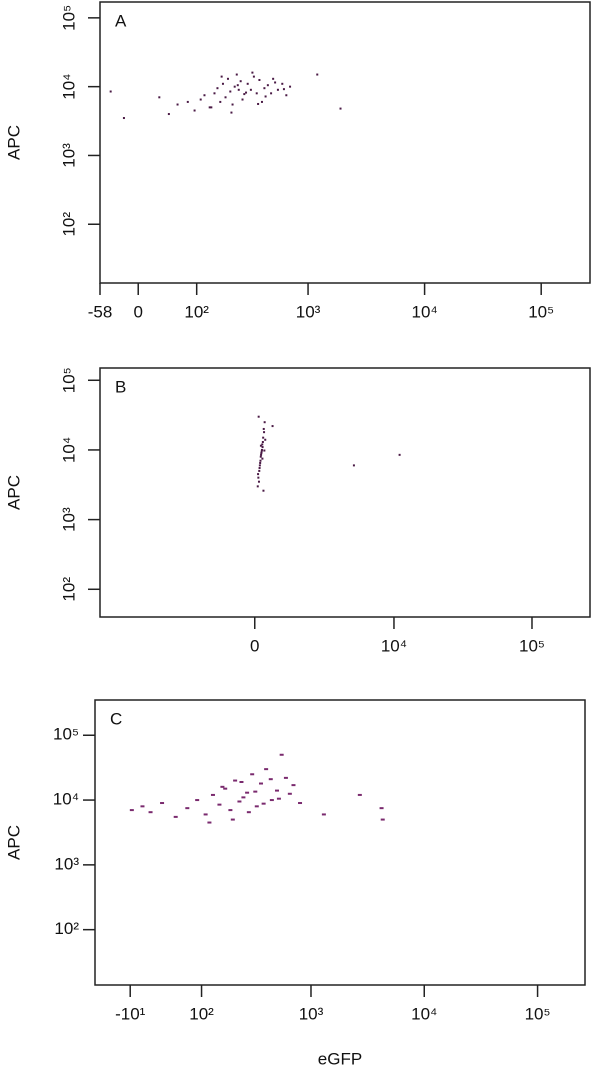  What do you see at coordinates (130, 1013) in the screenshot?
I see `x-tick-label: -10¹` at bounding box center [130, 1013].